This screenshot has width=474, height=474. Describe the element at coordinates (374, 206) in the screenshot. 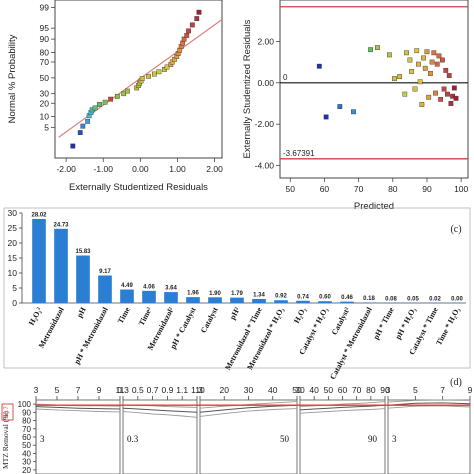

I see `x-axis-label: Predicted` at that location.